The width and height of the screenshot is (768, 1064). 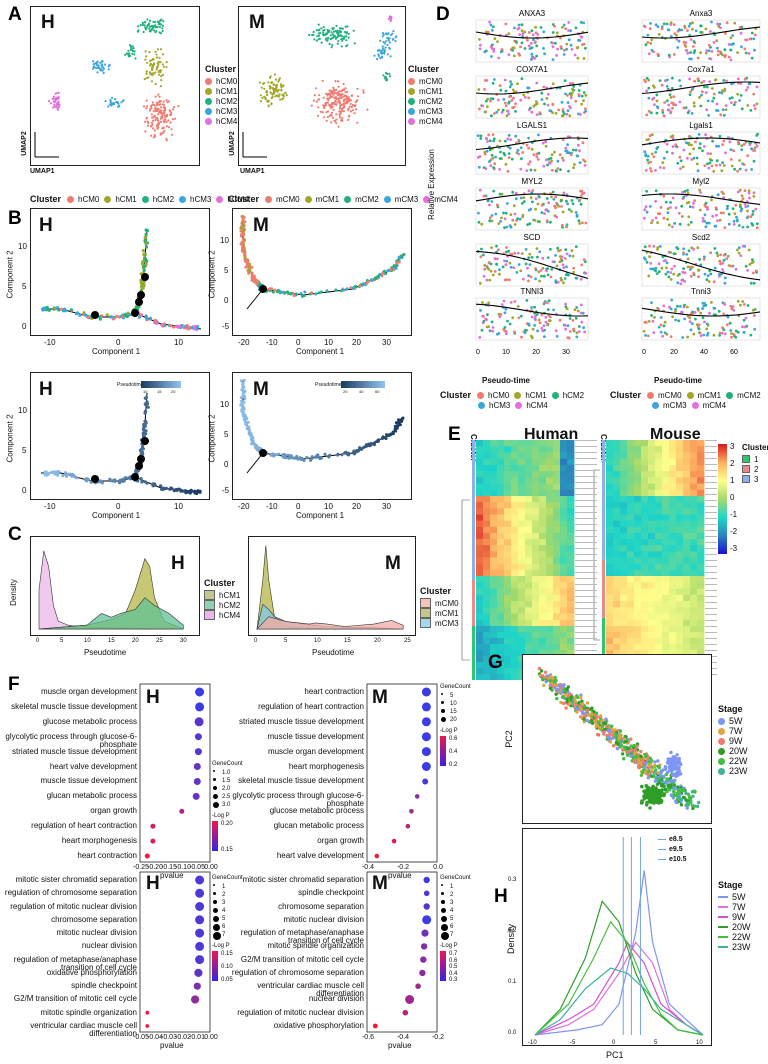 I want to click on gene-title: TNNI3, so click(x=532, y=291).